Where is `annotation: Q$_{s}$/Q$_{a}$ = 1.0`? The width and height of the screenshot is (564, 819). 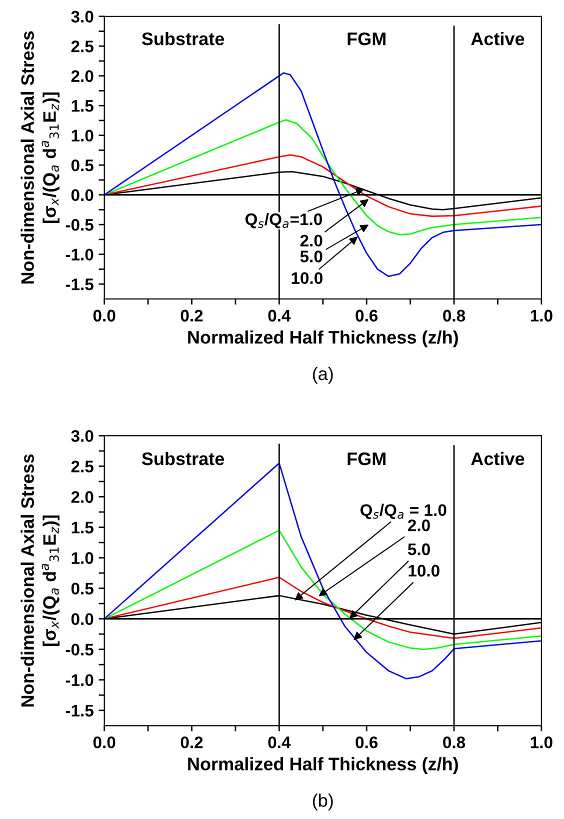
annotation: Q$_{s}$/Q$_{a}$ = 1.0 is located at coordinates (403, 512).